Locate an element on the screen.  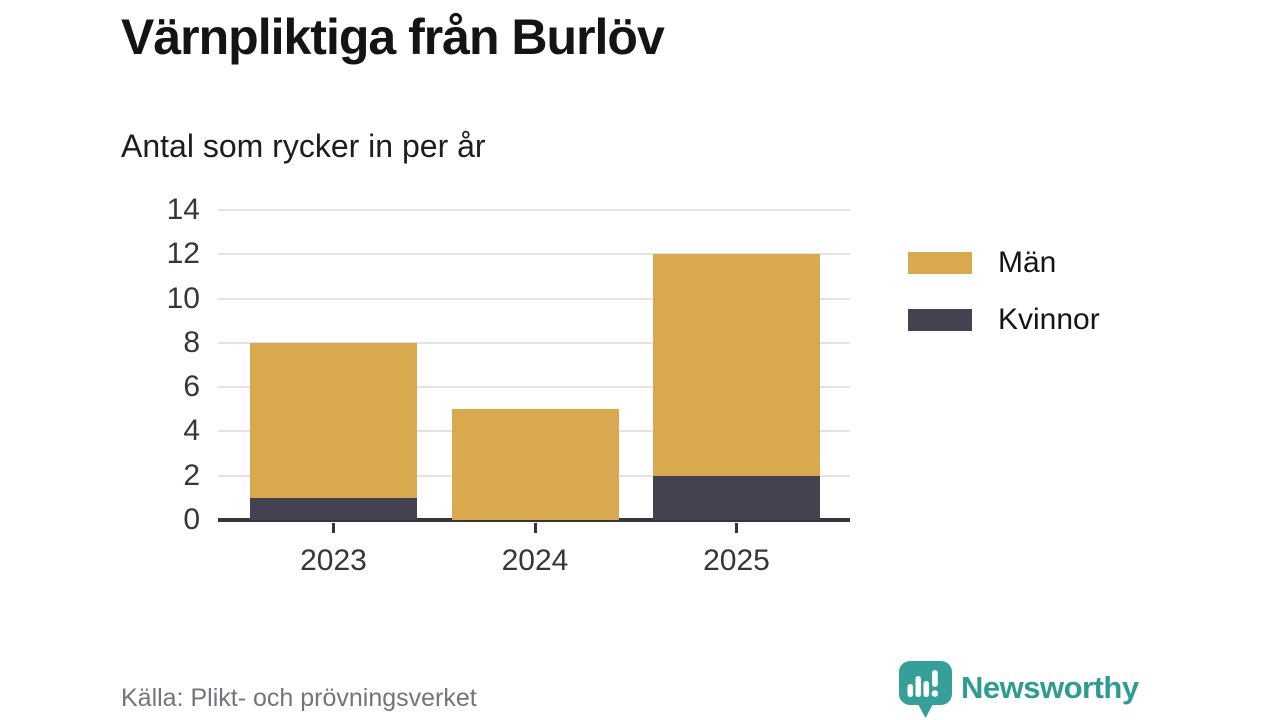
page-subtitle: Antal som rycker in per år is located at coordinates (303, 146).